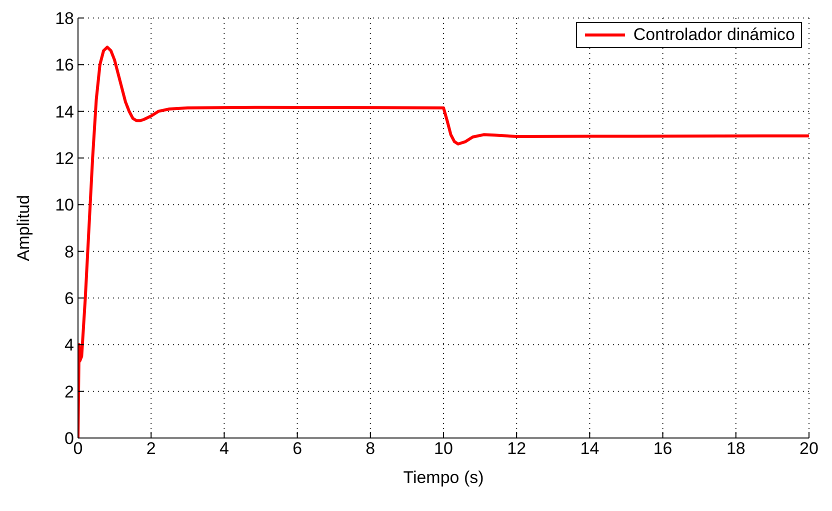 The image size is (832, 511). What do you see at coordinates (64, 158) in the screenshot?
I see `y-tick-label: 12` at bounding box center [64, 158].